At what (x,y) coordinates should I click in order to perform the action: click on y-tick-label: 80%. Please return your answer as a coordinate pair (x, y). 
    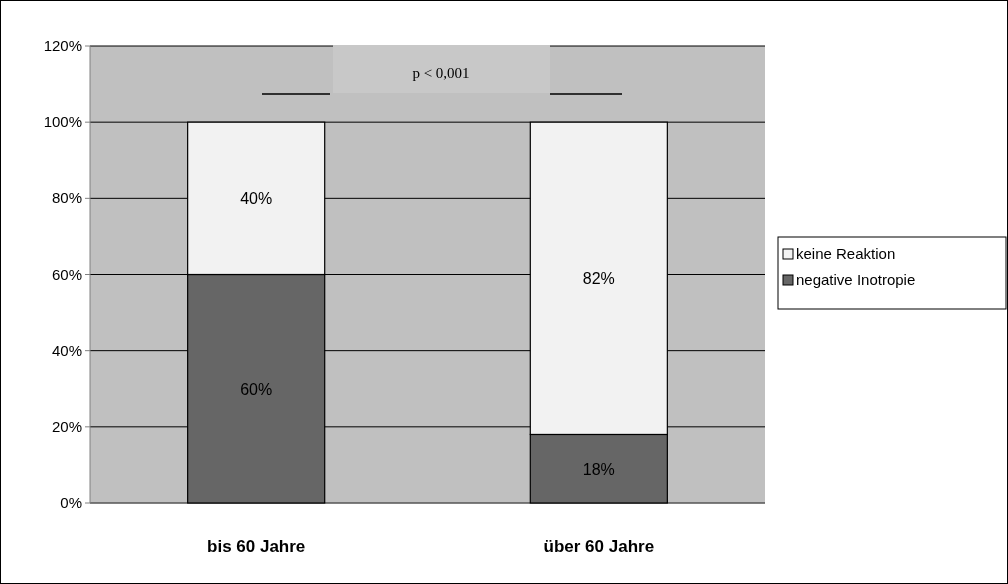
    Looking at the image, I should click on (66, 198).